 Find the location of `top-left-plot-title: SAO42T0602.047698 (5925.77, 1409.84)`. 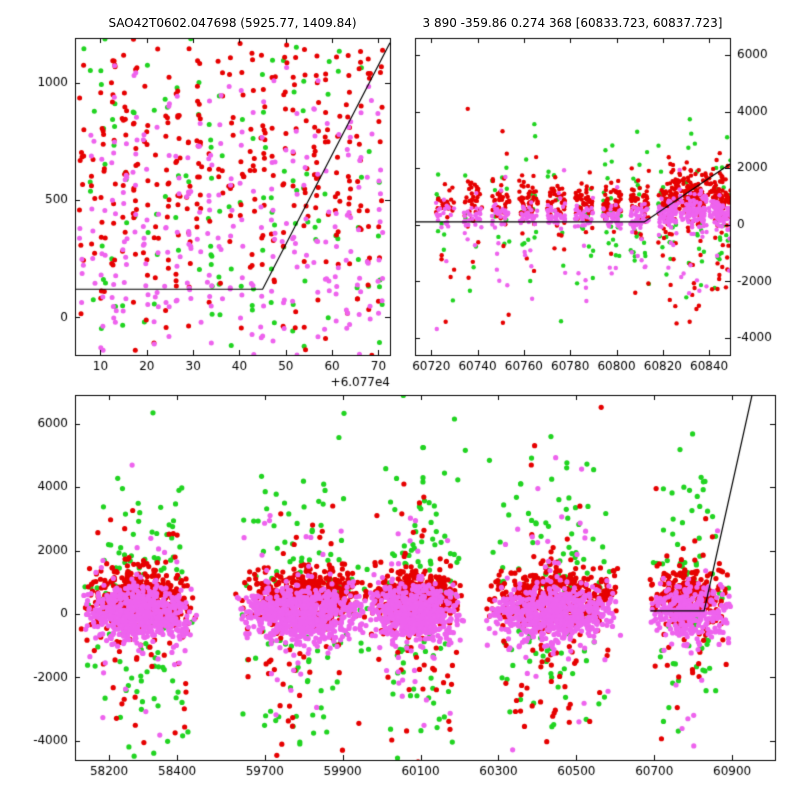

top-left-plot-title: SAO42T0602.047698 (5925.77, 1409.84) is located at coordinates (232, 23).